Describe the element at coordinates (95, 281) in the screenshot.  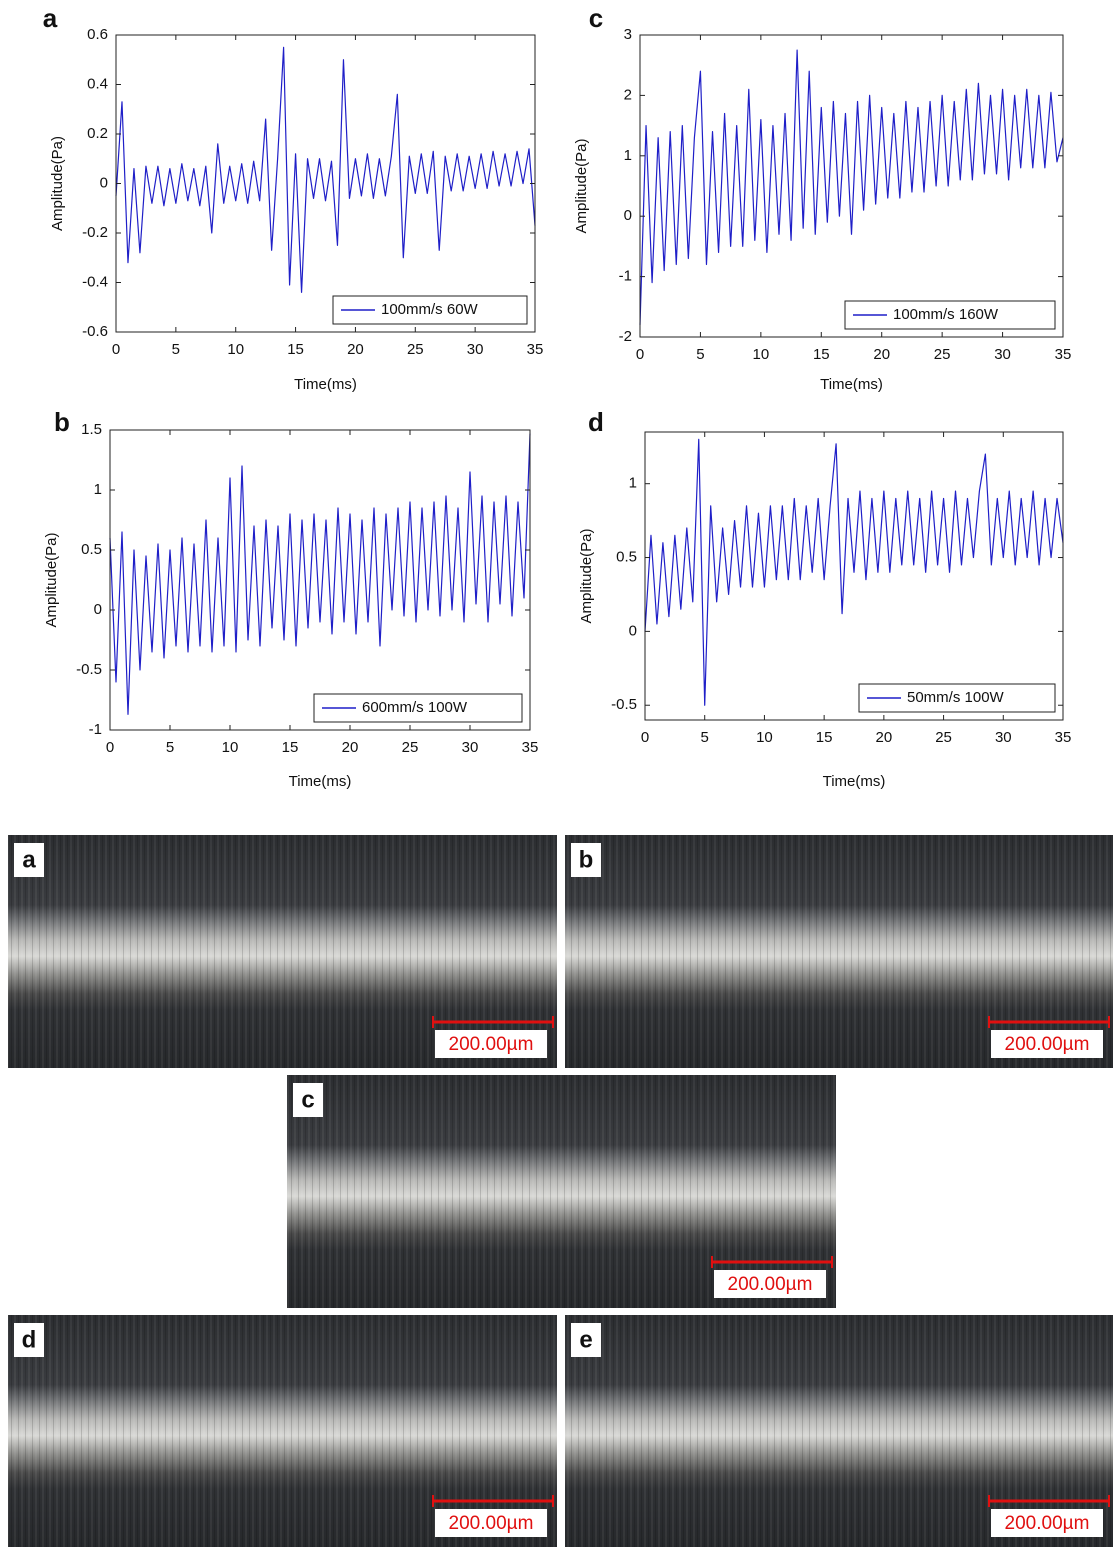
I see `y-tick-label: -0.4` at that location.